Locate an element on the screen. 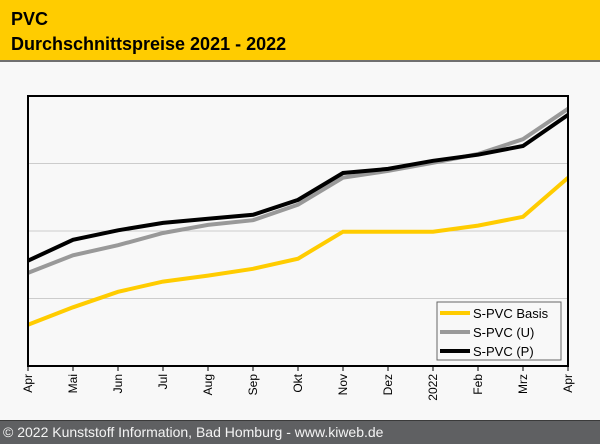 The image size is (600, 444). x-tick-label: Nov is located at coordinates (343, 384).